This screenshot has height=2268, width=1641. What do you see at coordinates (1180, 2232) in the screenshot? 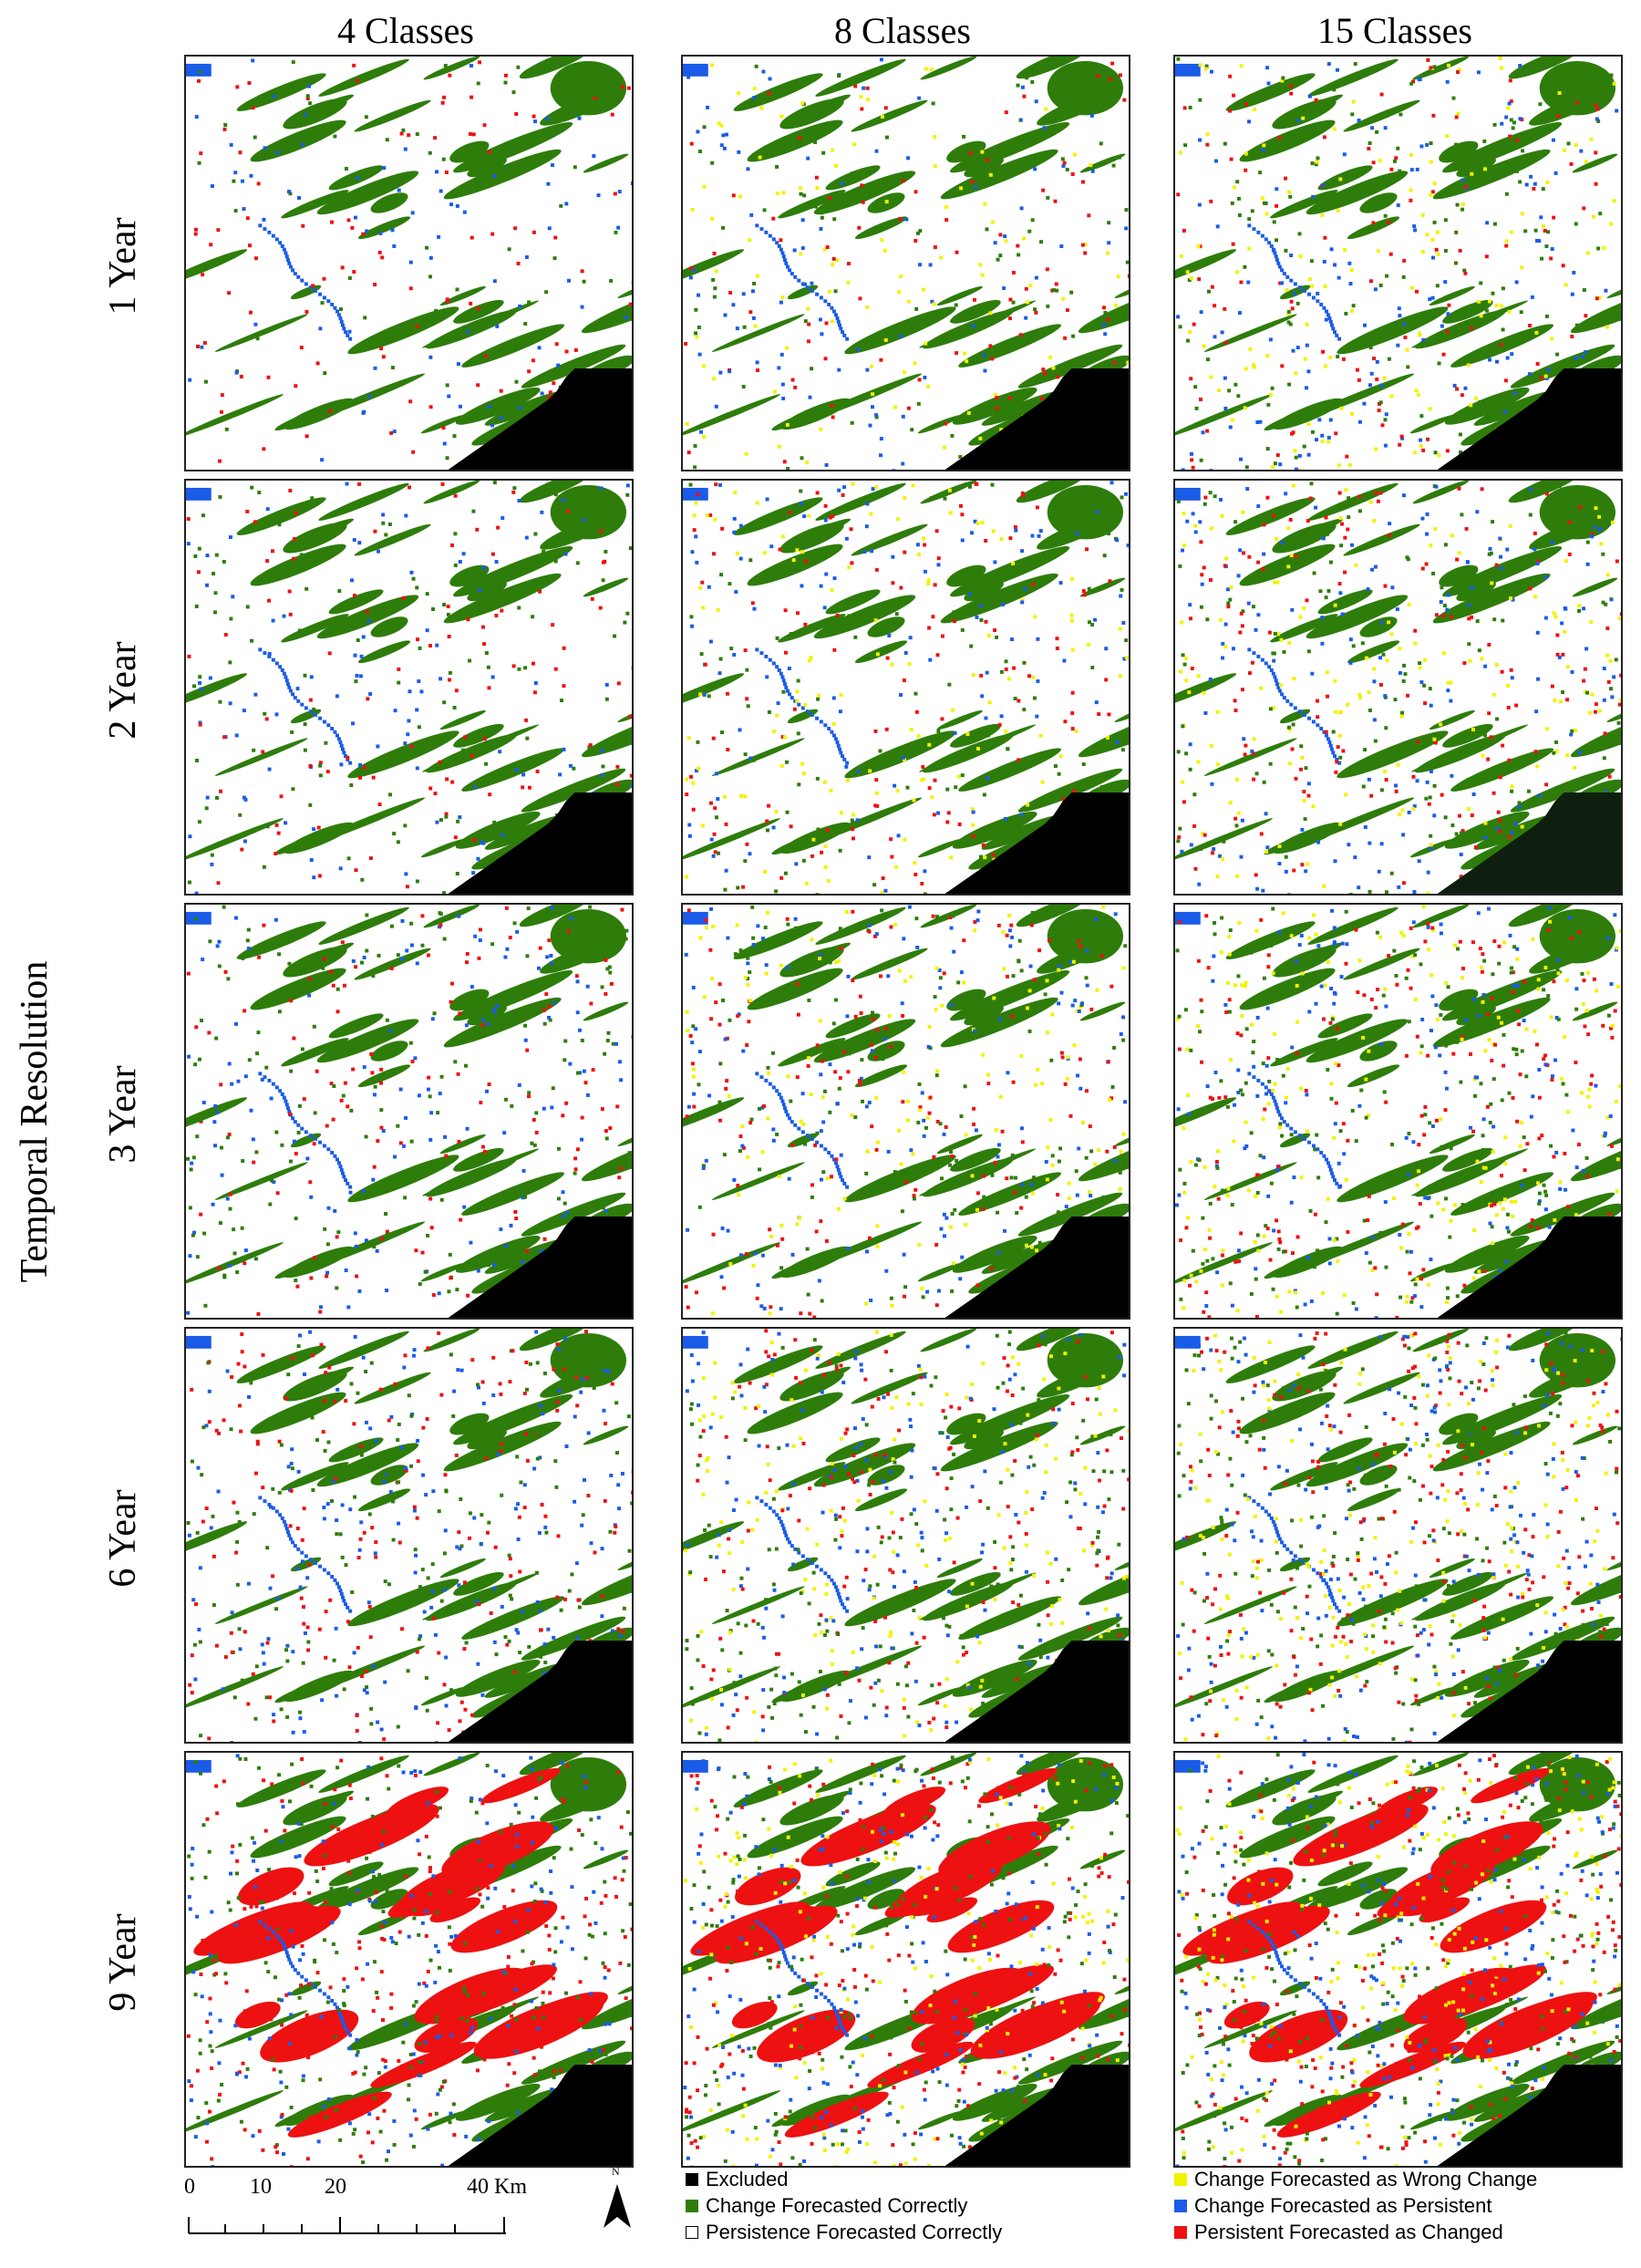
I see `swatch-as-changed` at bounding box center [1180, 2232].